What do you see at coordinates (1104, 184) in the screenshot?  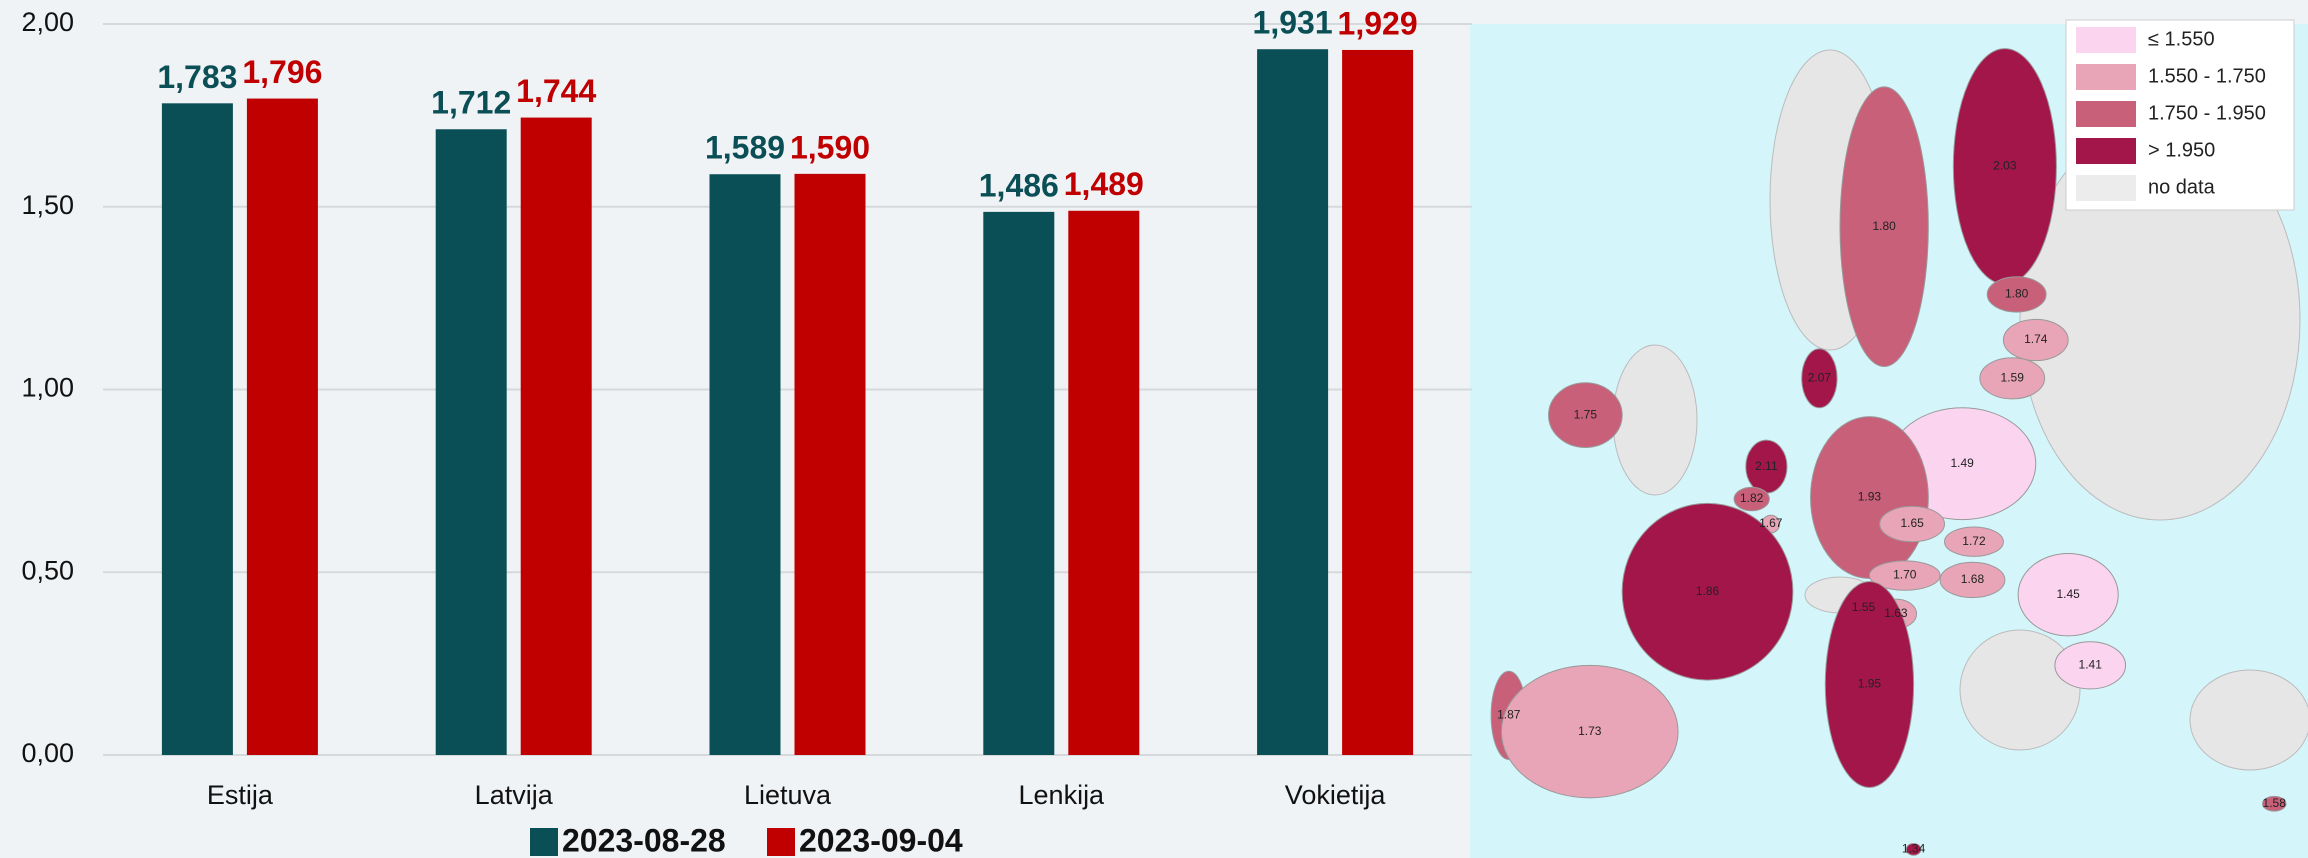 I see `data-label: 1,489` at bounding box center [1104, 184].